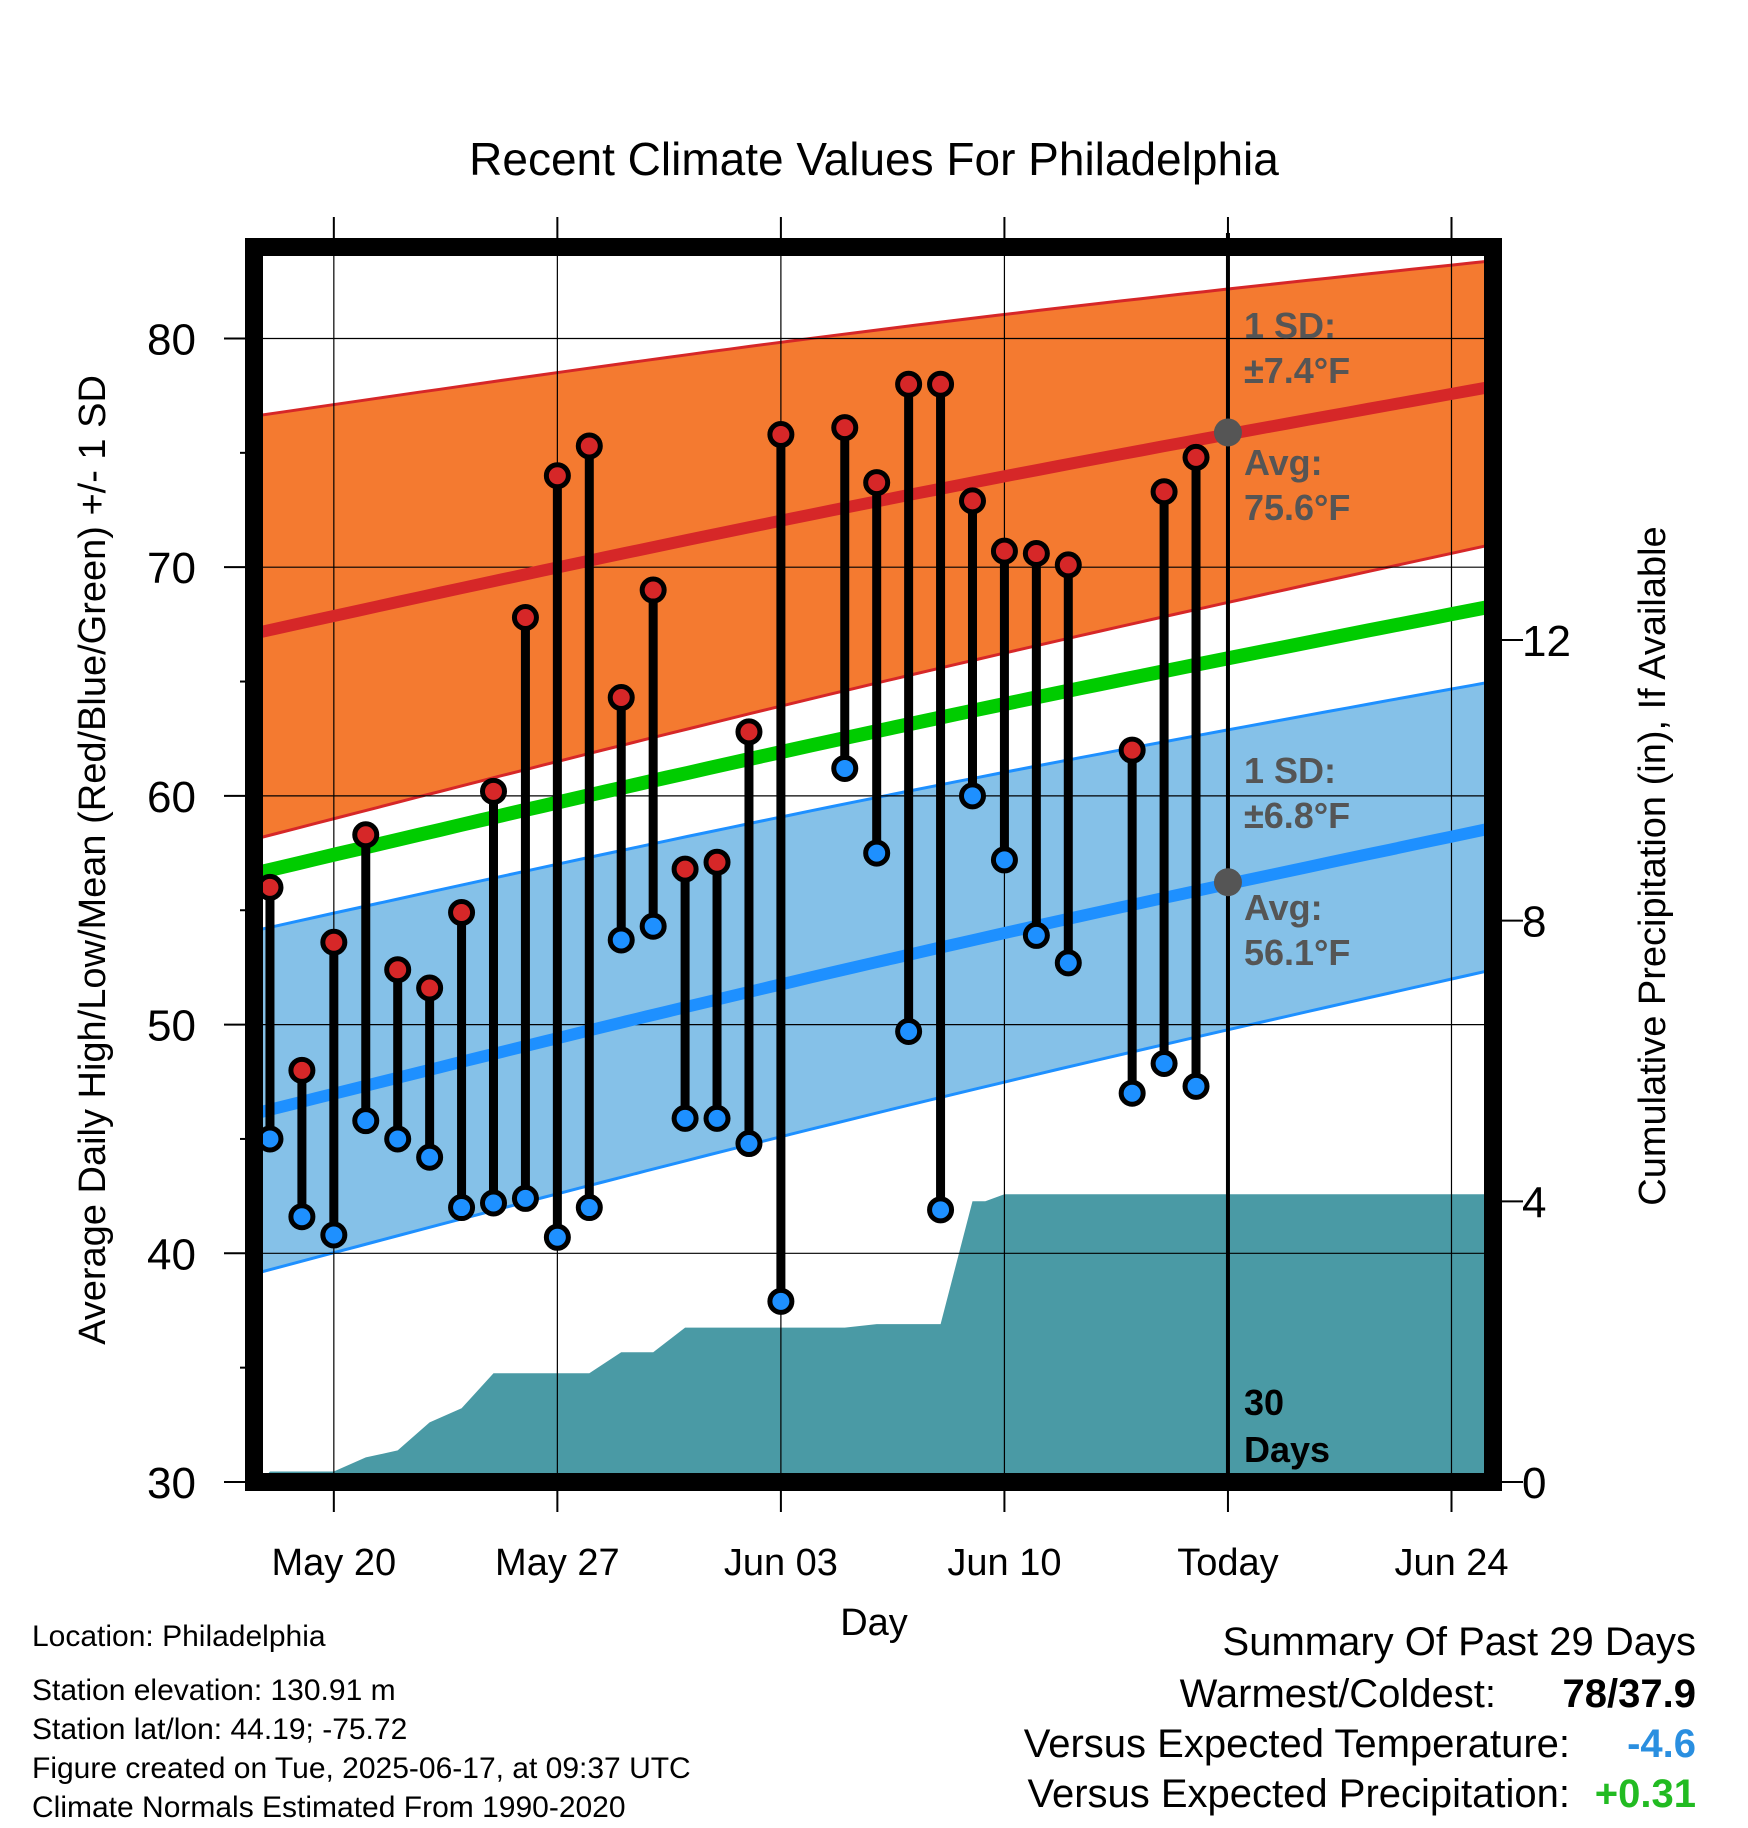  I want to click on x-tick-label: May 20, so click(334, 1563).